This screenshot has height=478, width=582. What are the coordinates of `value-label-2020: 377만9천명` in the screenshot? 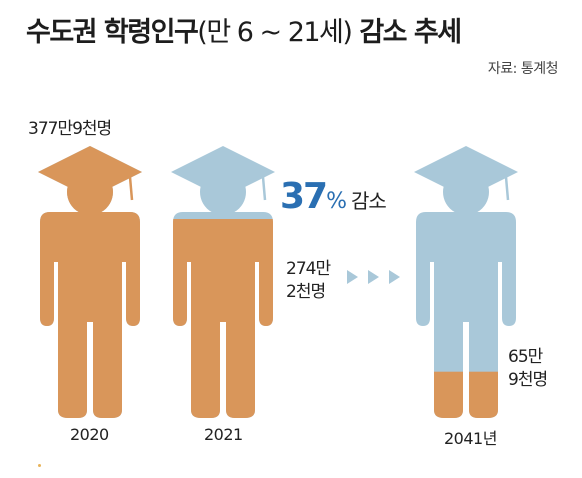 It's located at (70, 129).